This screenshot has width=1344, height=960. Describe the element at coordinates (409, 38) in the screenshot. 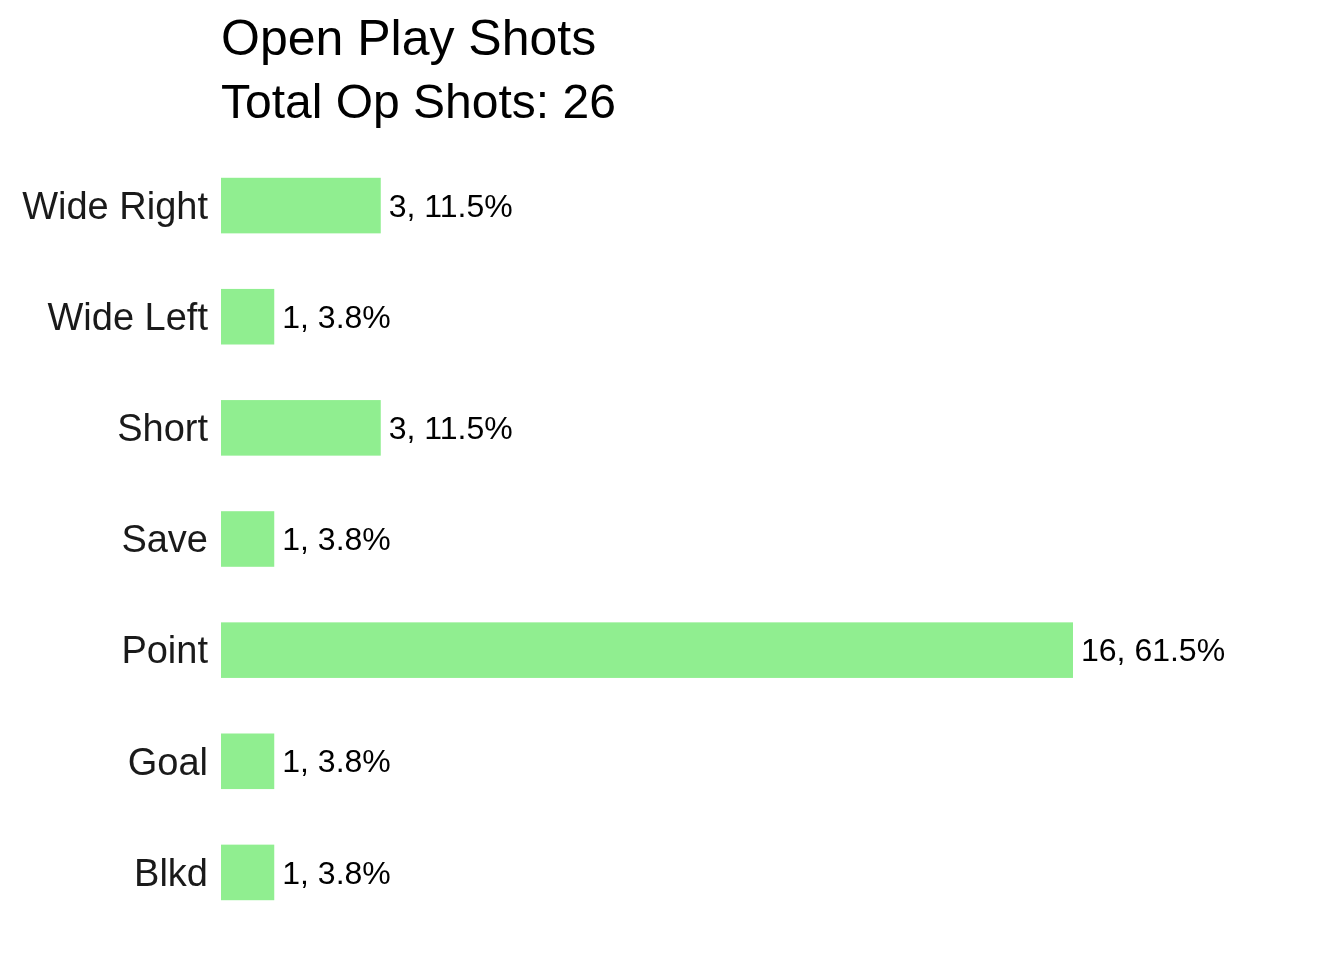

I see `chart-title: Open Play Shots` at that location.